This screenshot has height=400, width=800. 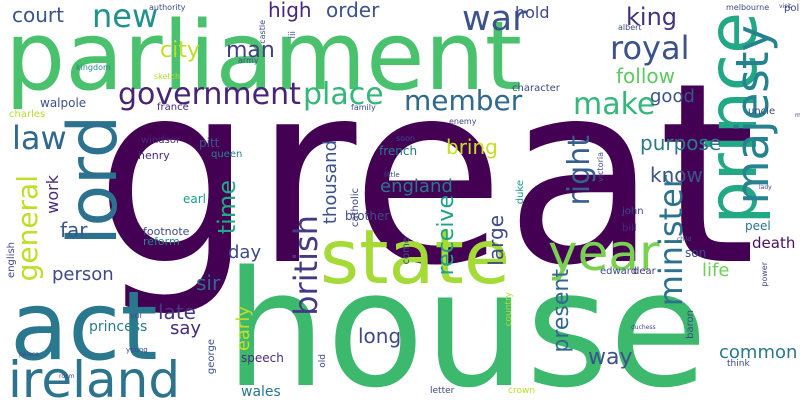 I want to click on word-right: right, so click(x=579, y=170).